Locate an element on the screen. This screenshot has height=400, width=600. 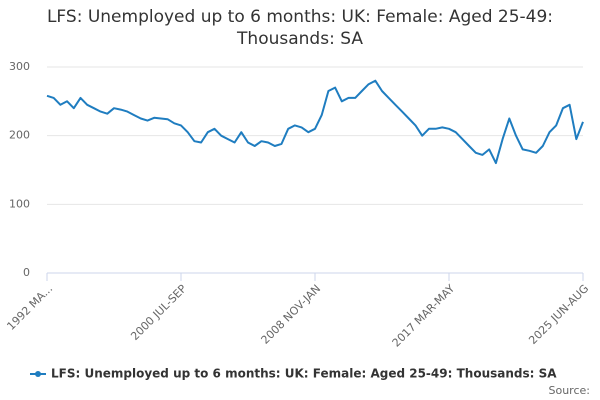
x-tick-label: 2000 JUL-SEP is located at coordinates (158, 312).